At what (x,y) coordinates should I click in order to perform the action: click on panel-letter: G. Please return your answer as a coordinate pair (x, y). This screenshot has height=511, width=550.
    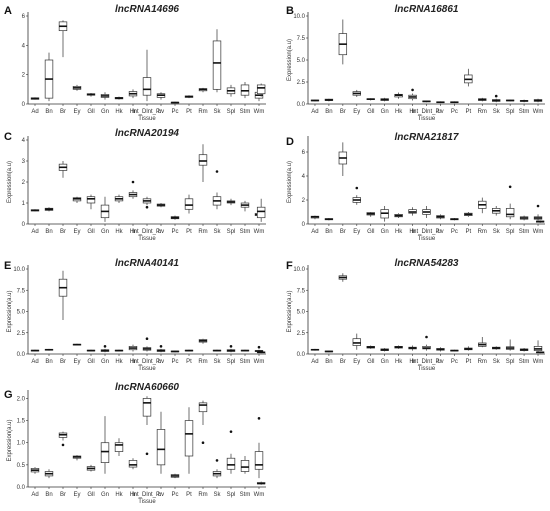
    Looking at the image, I should click on (8, 395).